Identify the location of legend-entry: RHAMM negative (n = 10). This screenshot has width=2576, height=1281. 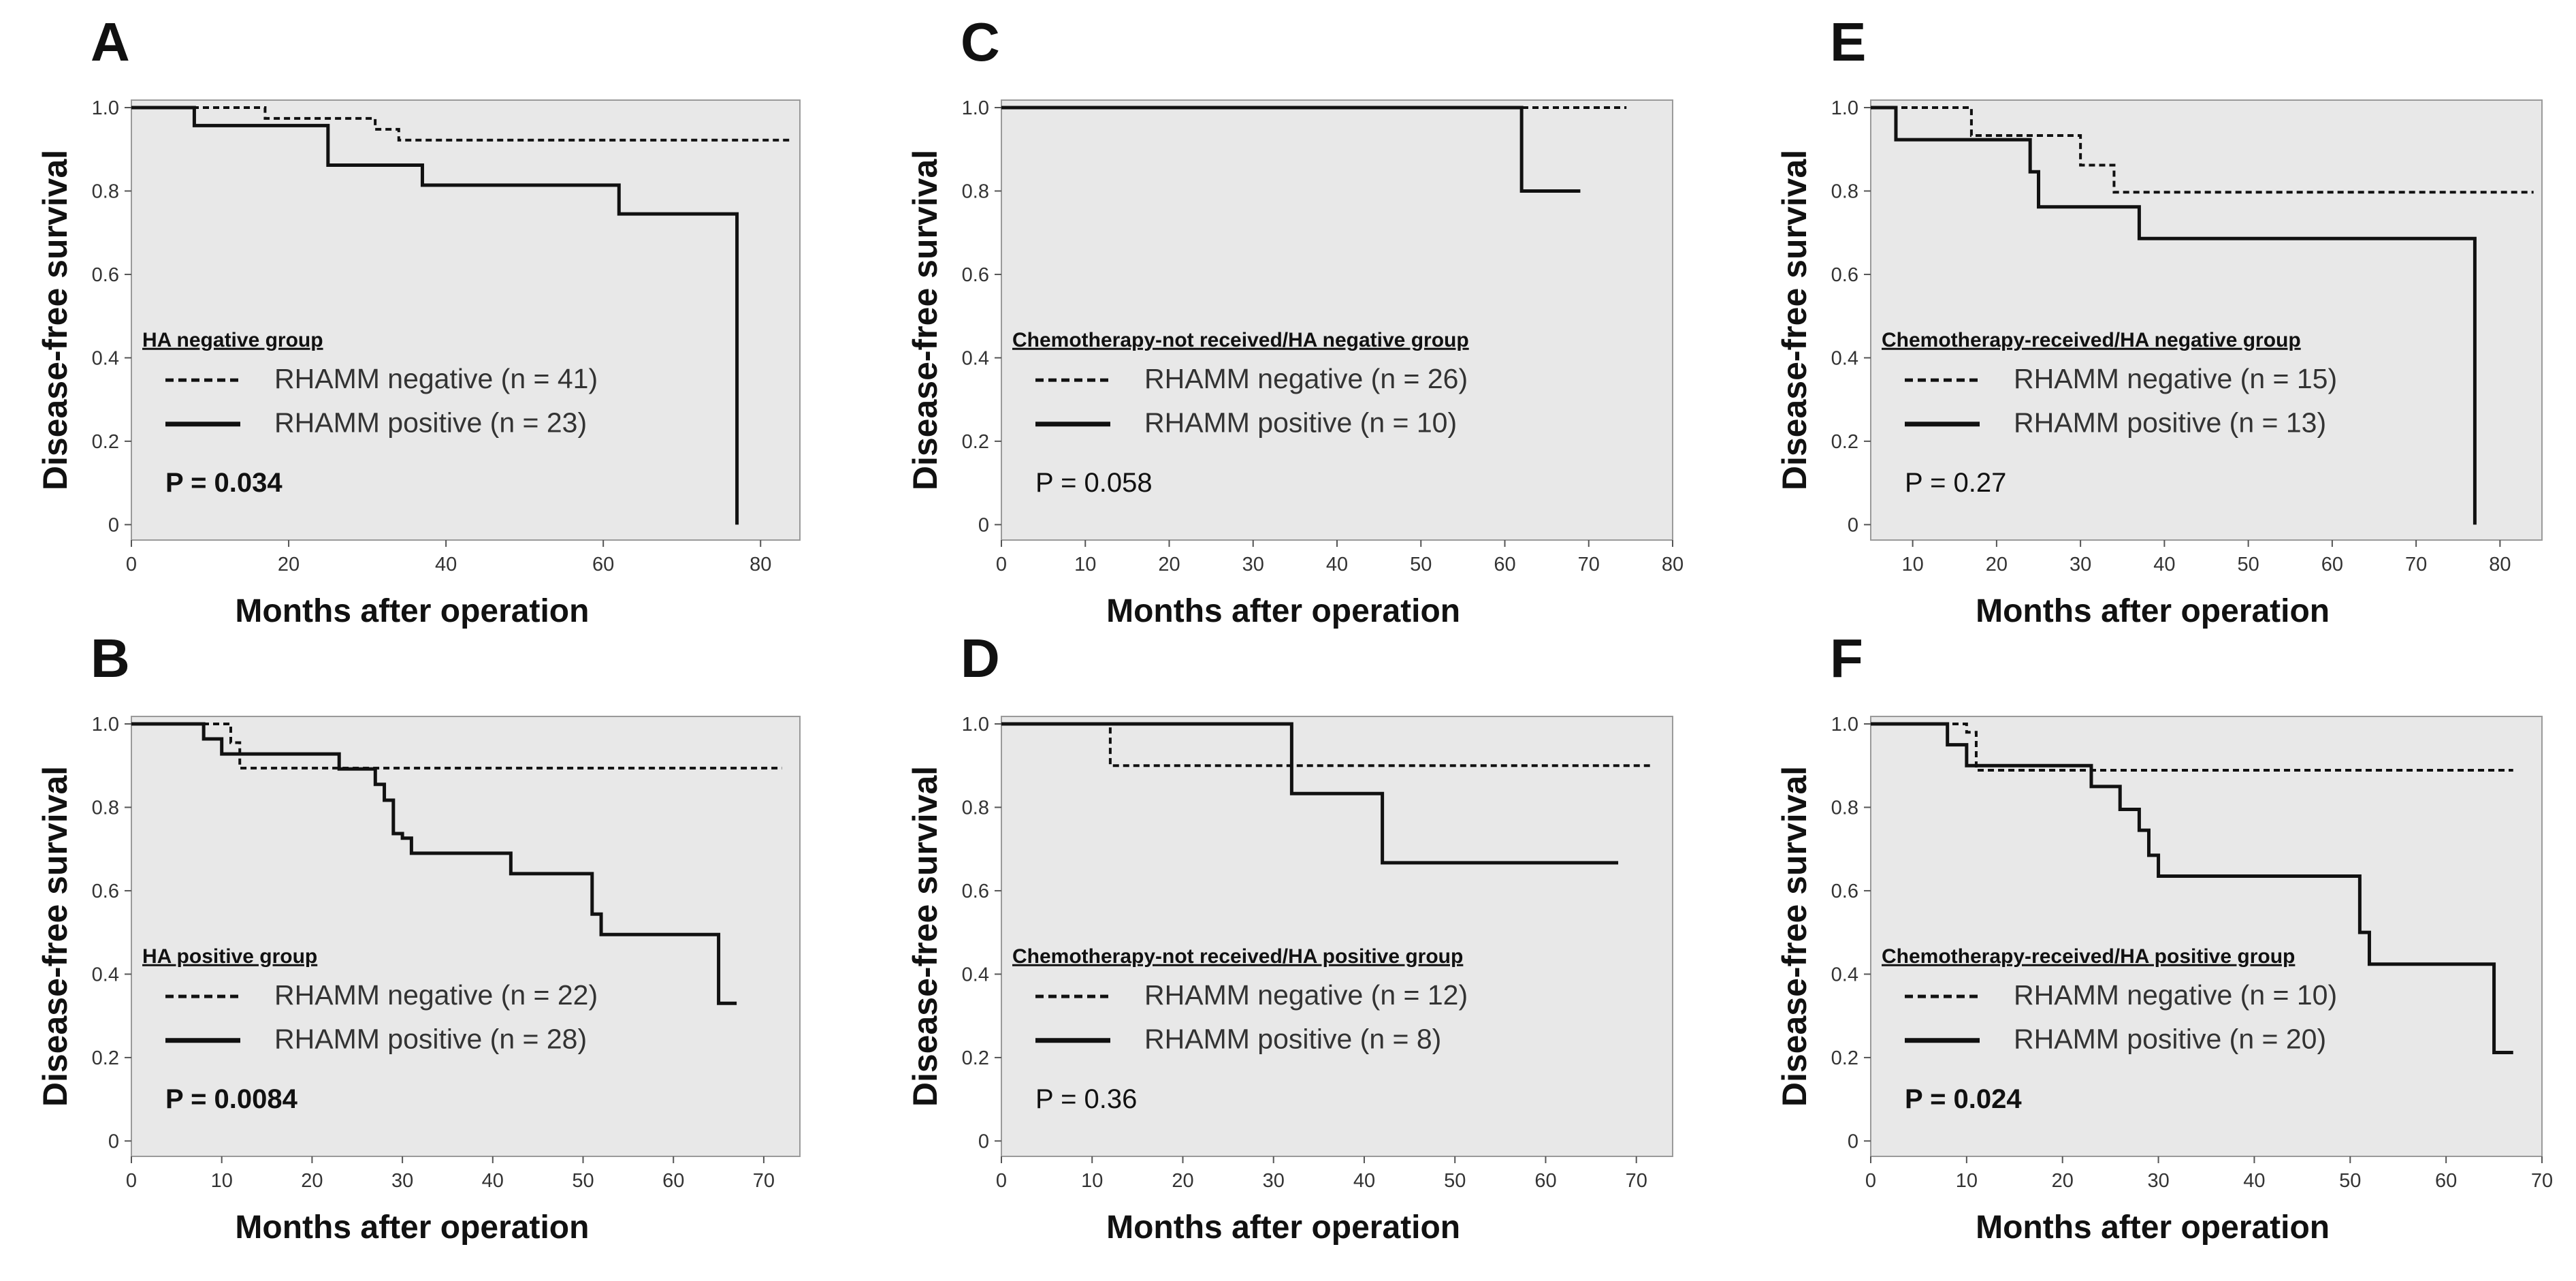
(2175, 995).